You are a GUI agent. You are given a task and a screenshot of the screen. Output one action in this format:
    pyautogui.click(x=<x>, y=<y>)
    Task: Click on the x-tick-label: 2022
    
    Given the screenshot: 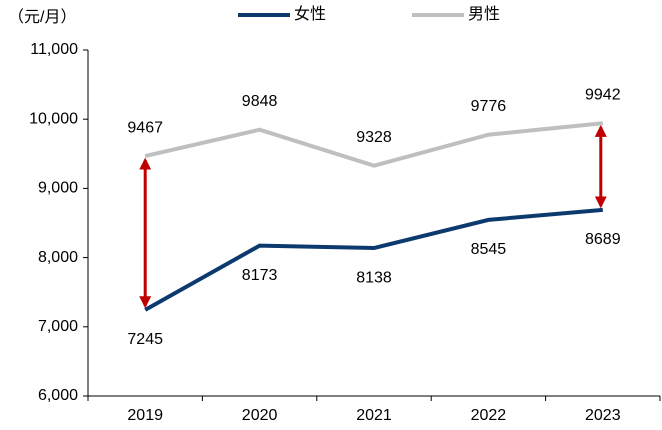 What is the action you would take?
    pyautogui.click(x=489, y=415)
    